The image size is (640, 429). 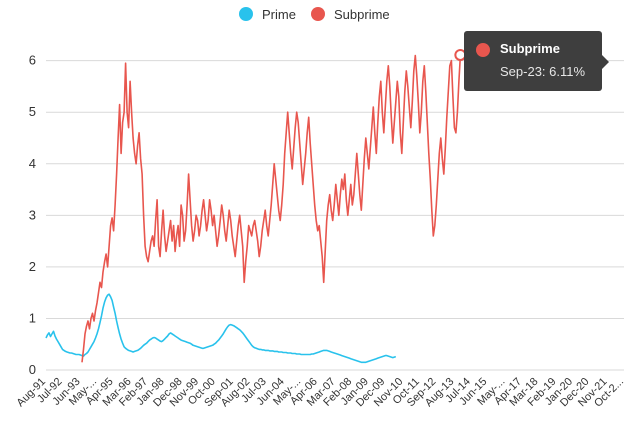 What do you see at coordinates (318, 14) in the screenshot?
I see `legend-marker-subprime` at bounding box center [318, 14].